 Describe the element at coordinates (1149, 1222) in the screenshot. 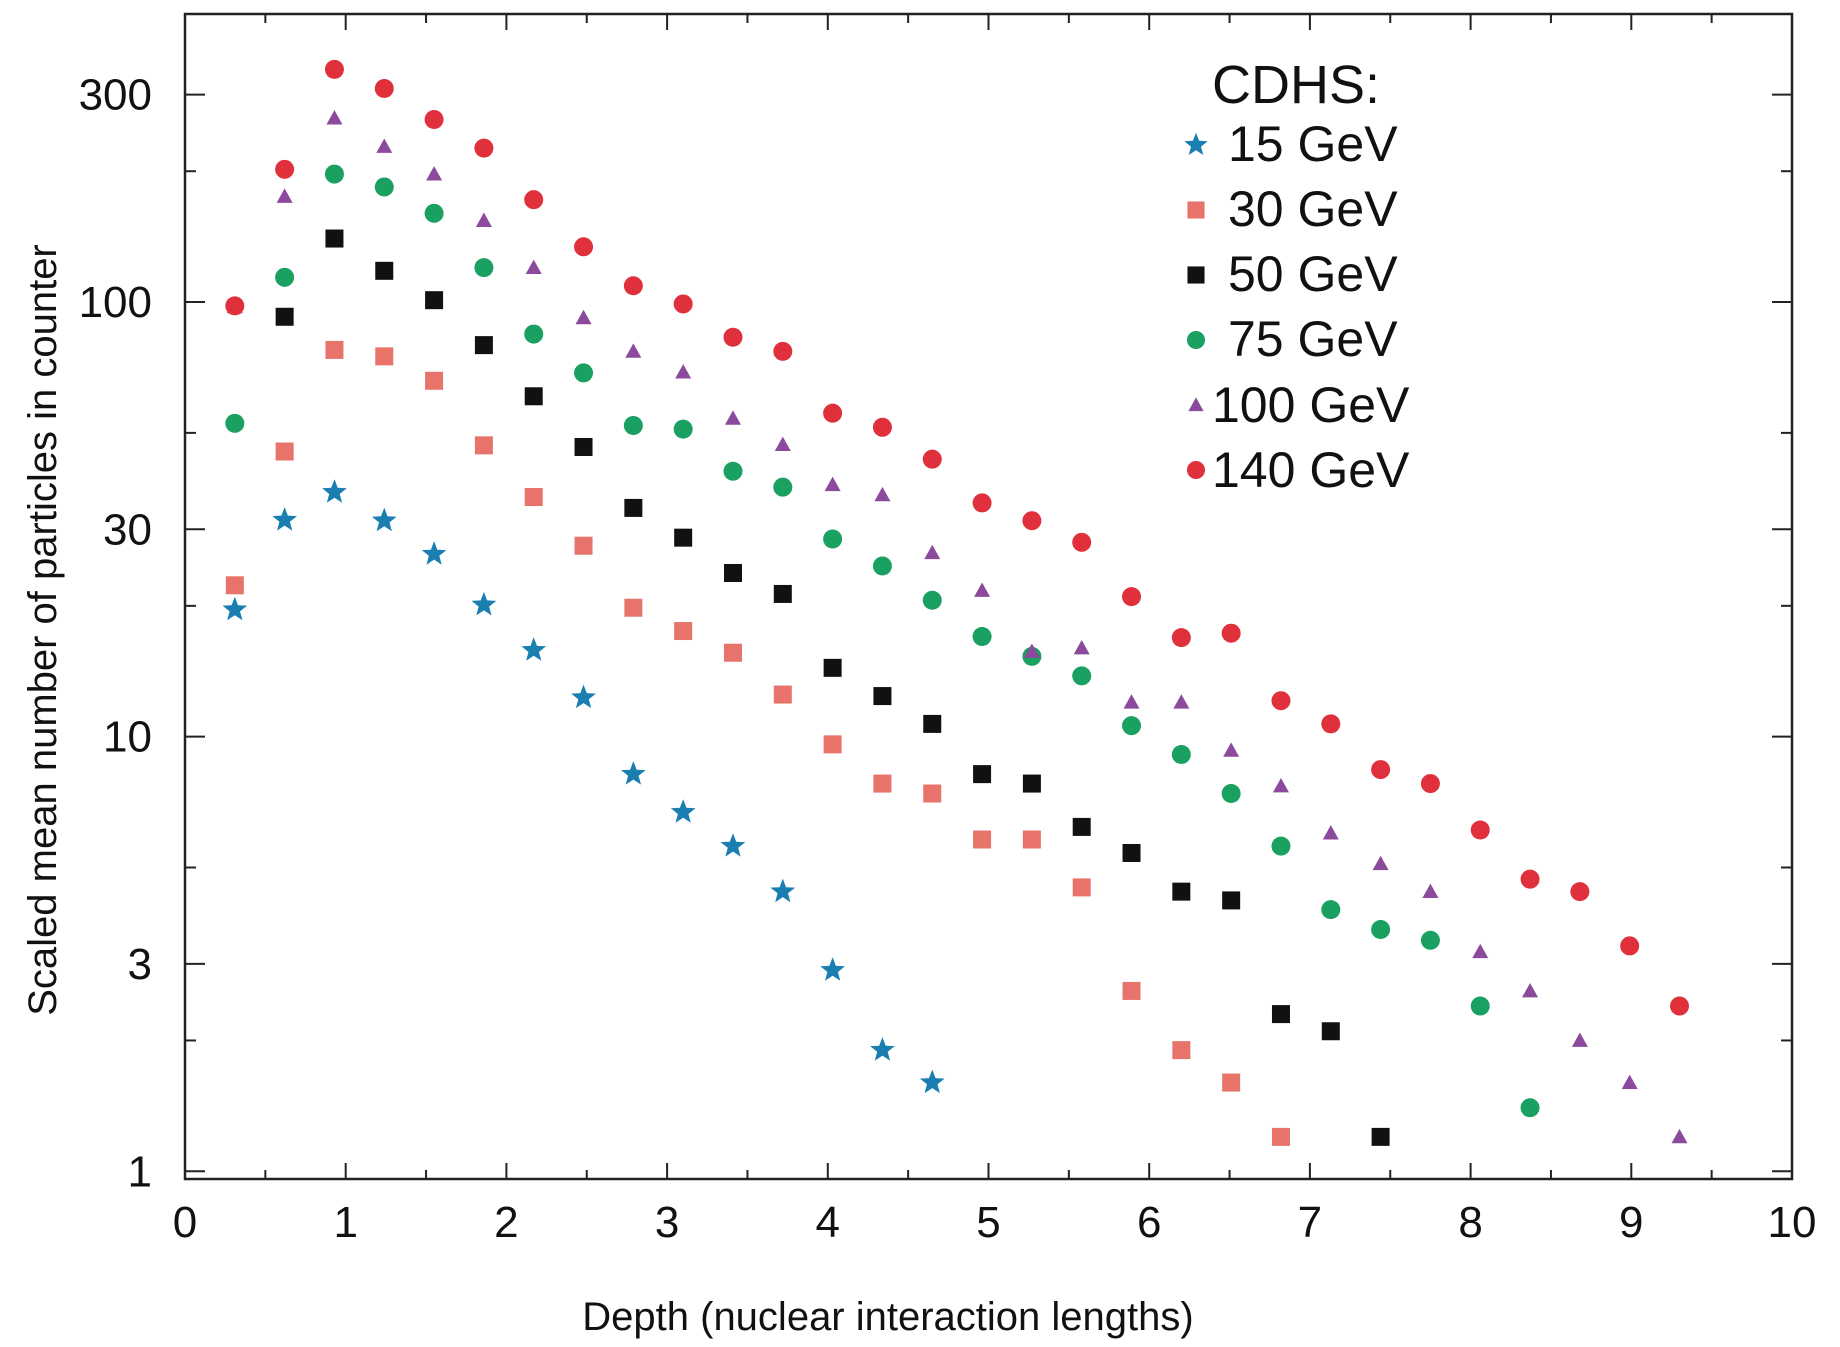

I see `x-tick-label: 6` at that location.